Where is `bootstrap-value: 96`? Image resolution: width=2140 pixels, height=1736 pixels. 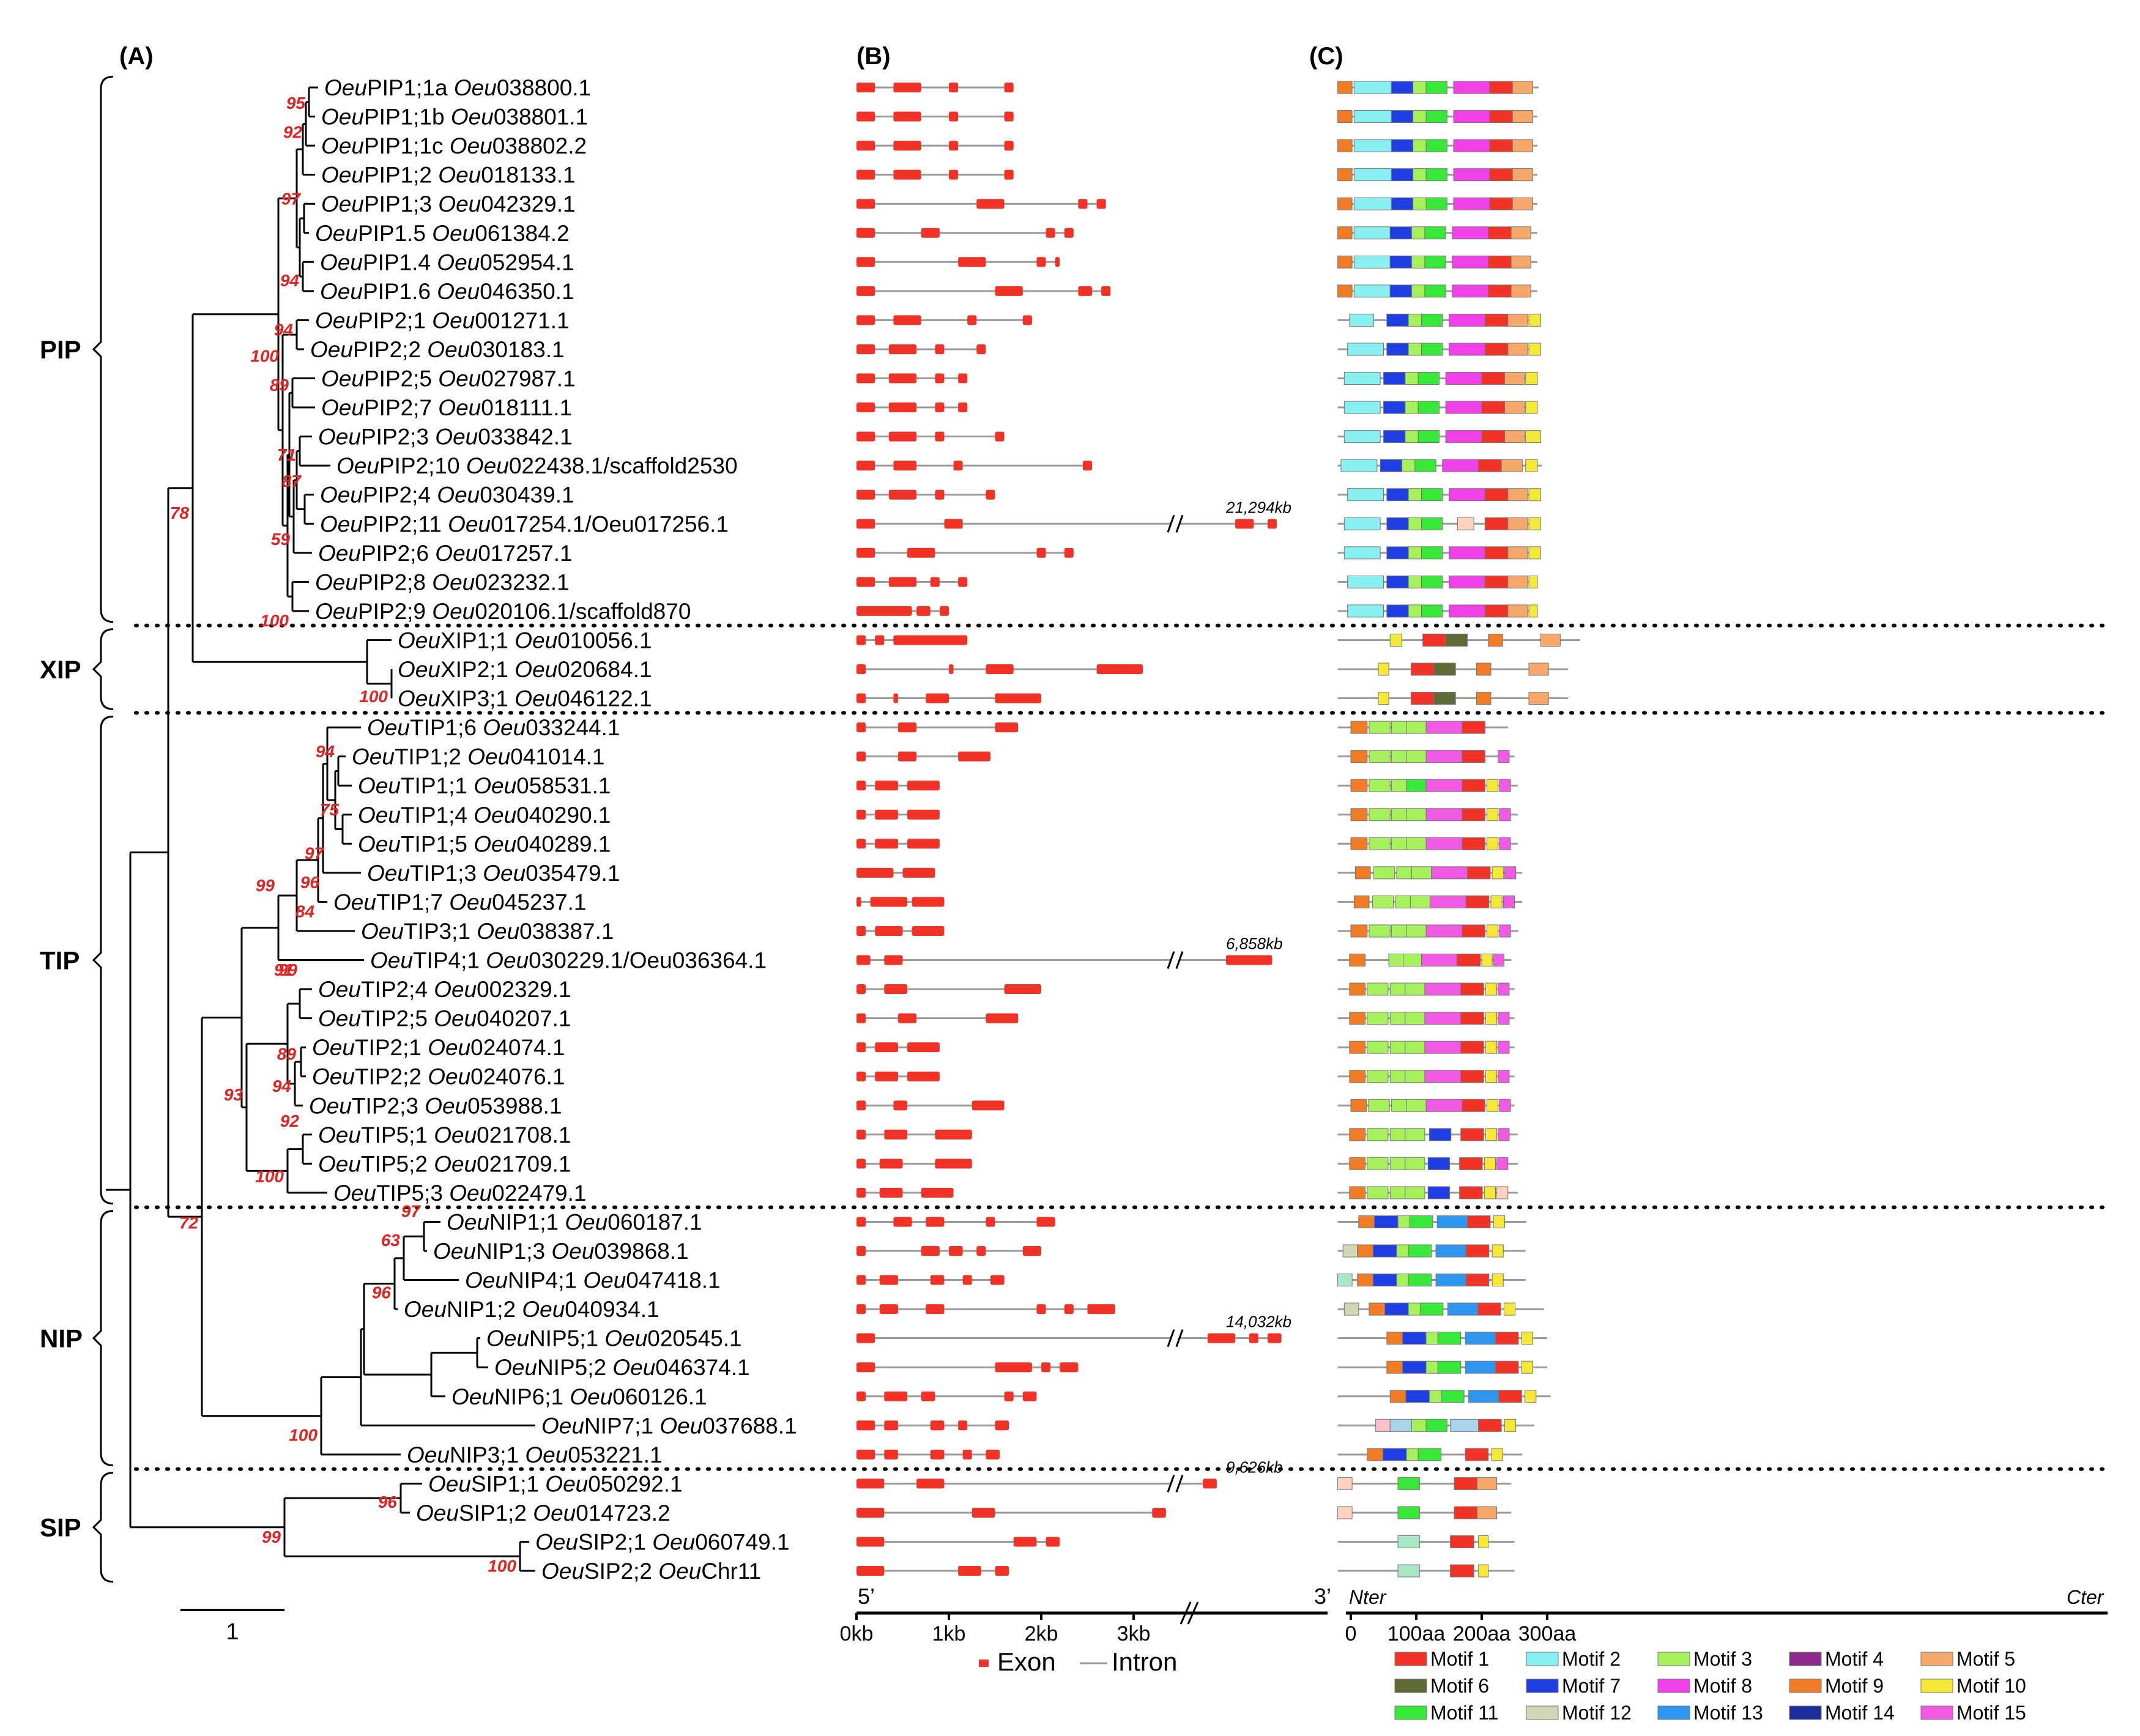
bootstrap-value: 96 is located at coordinates (310, 882).